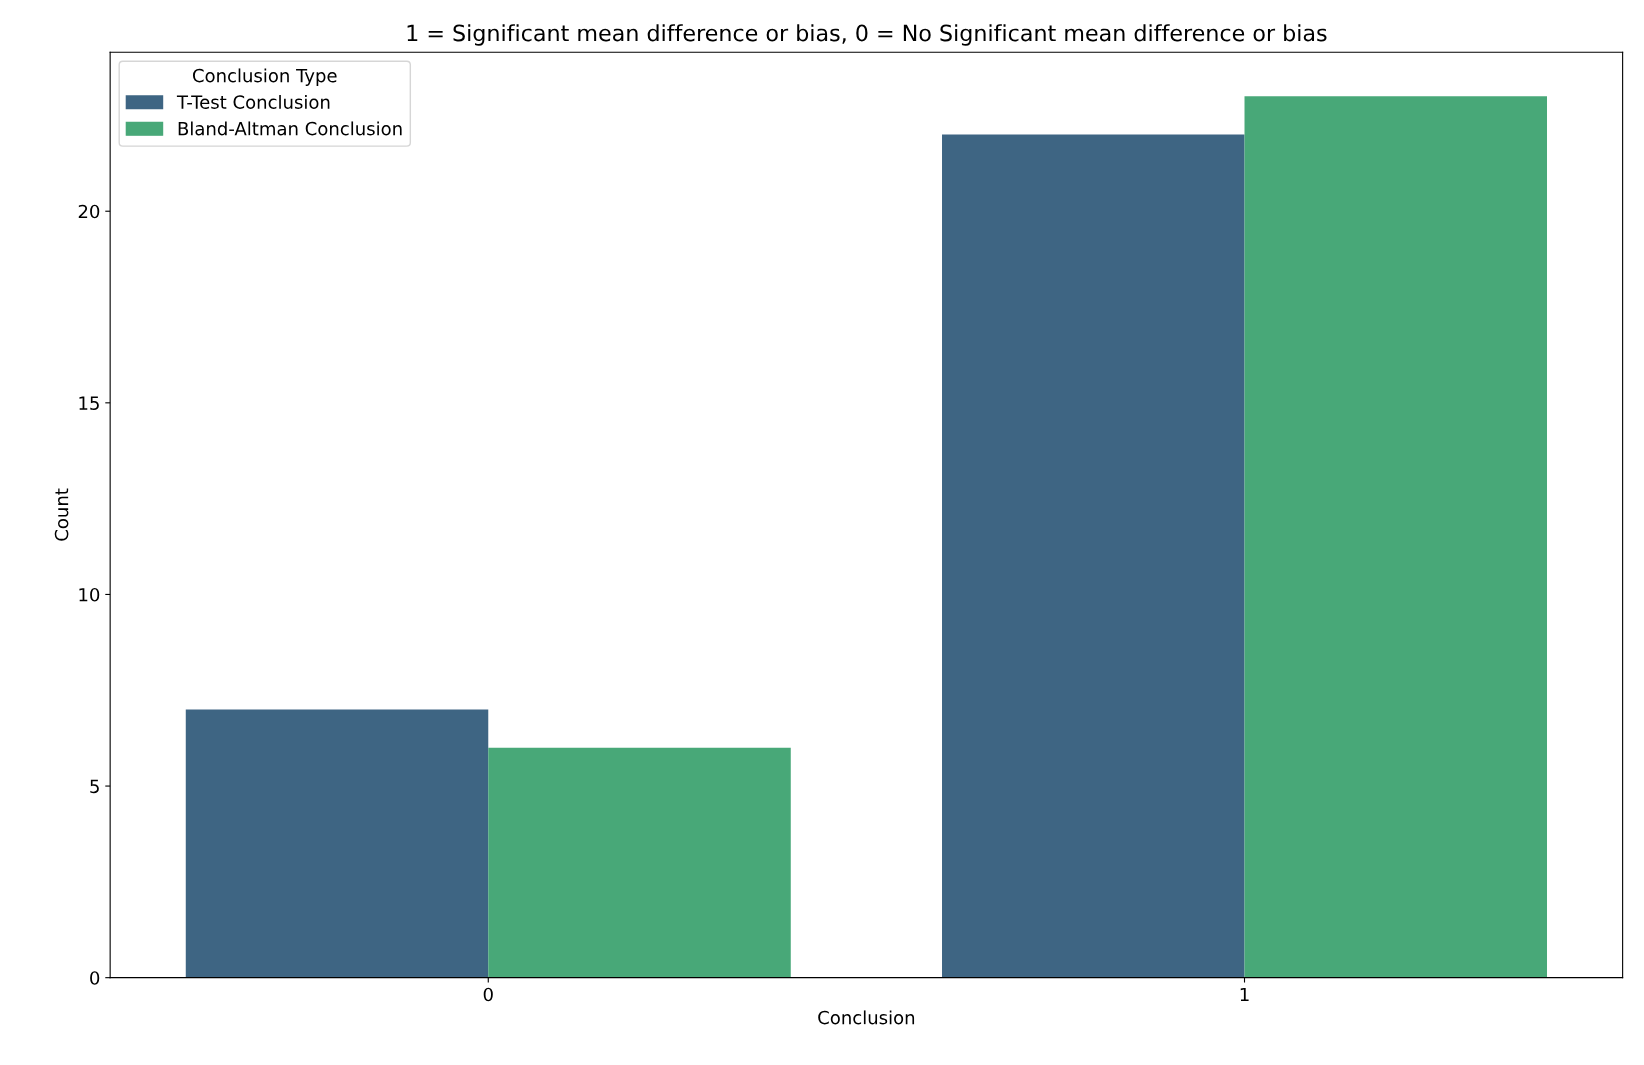  Describe the element at coordinates (94, 786) in the screenshot. I see `y-tick-label: 5` at that location.